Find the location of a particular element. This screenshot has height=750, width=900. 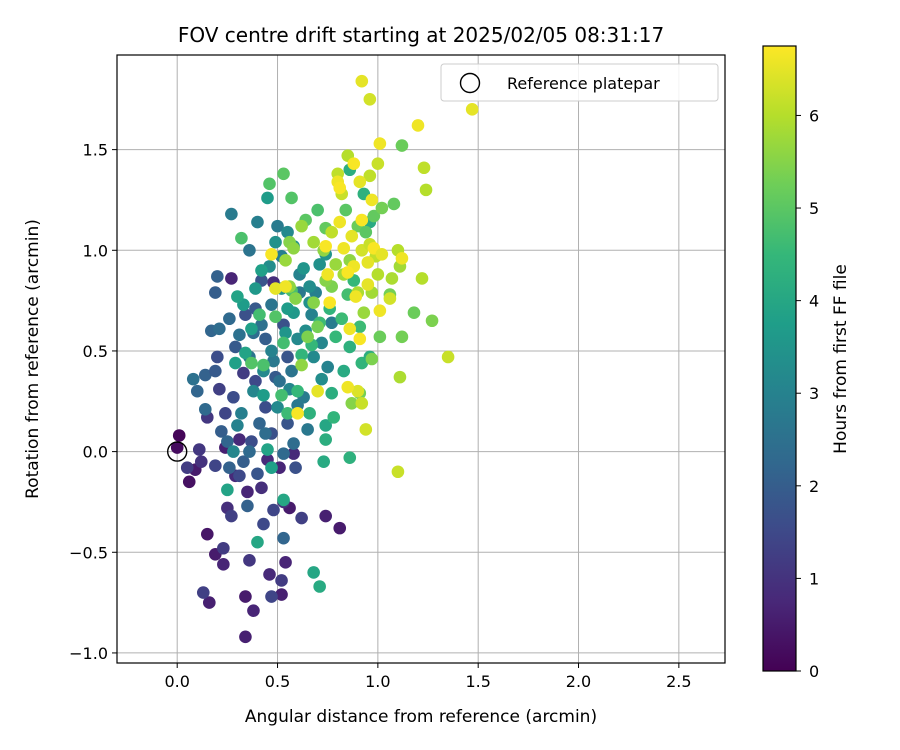

x-axis-label: Angular distance from reference (arcmin) is located at coordinates (421, 717).